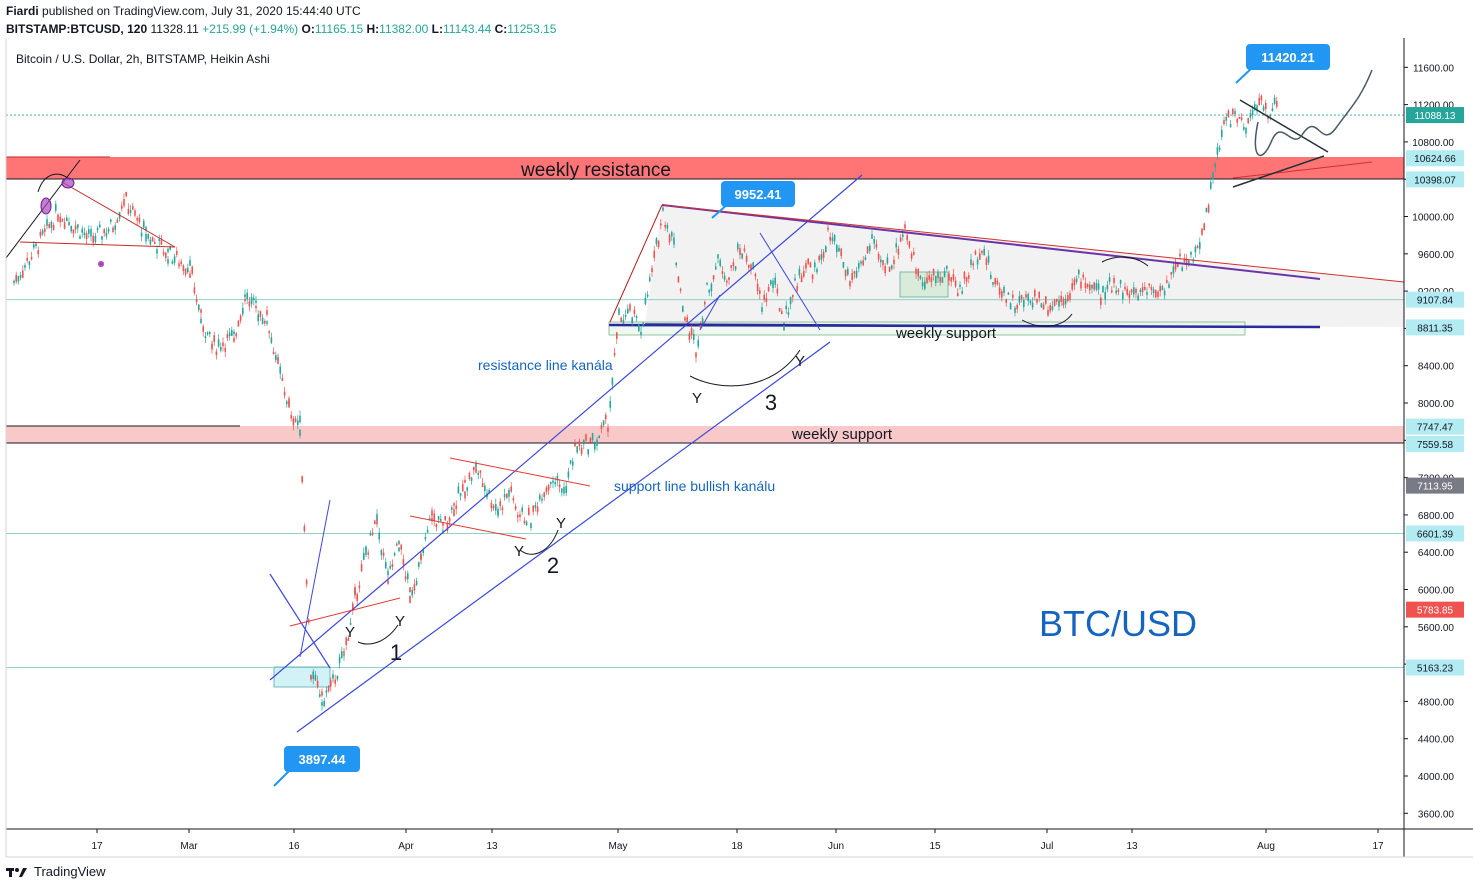 The image size is (1473, 894). Describe the element at coordinates (70, 871) in the screenshot. I see `footer-brand-name: TradingView` at that location.